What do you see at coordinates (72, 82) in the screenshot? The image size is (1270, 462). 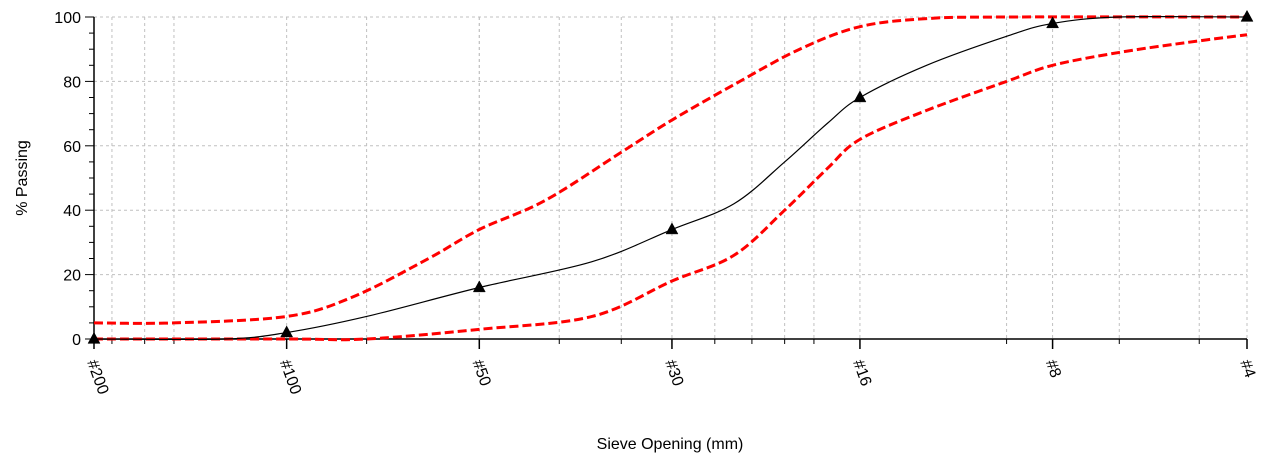 I see `y-tick-label: 80` at bounding box center [72, 82].